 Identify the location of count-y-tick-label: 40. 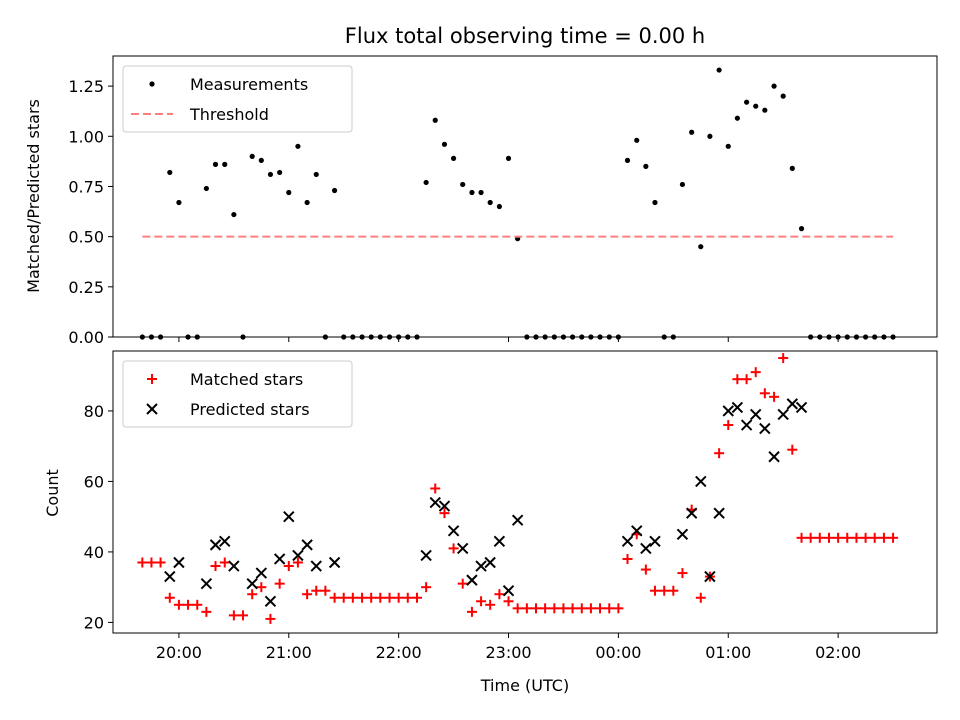
(94, 552).